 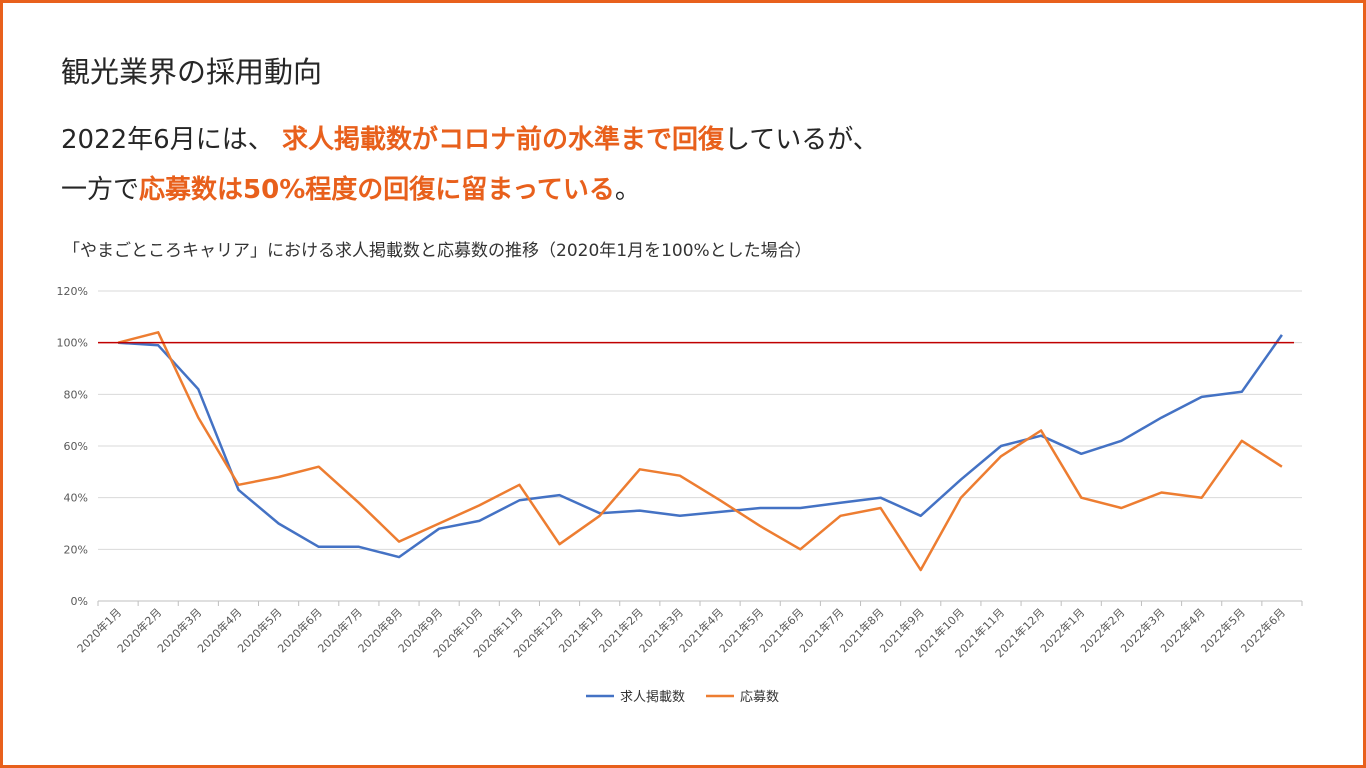 I want to click on headline-1-highlight: 求人掲載数がコロナ前の水準まで回復, so click(x=502, y=140).